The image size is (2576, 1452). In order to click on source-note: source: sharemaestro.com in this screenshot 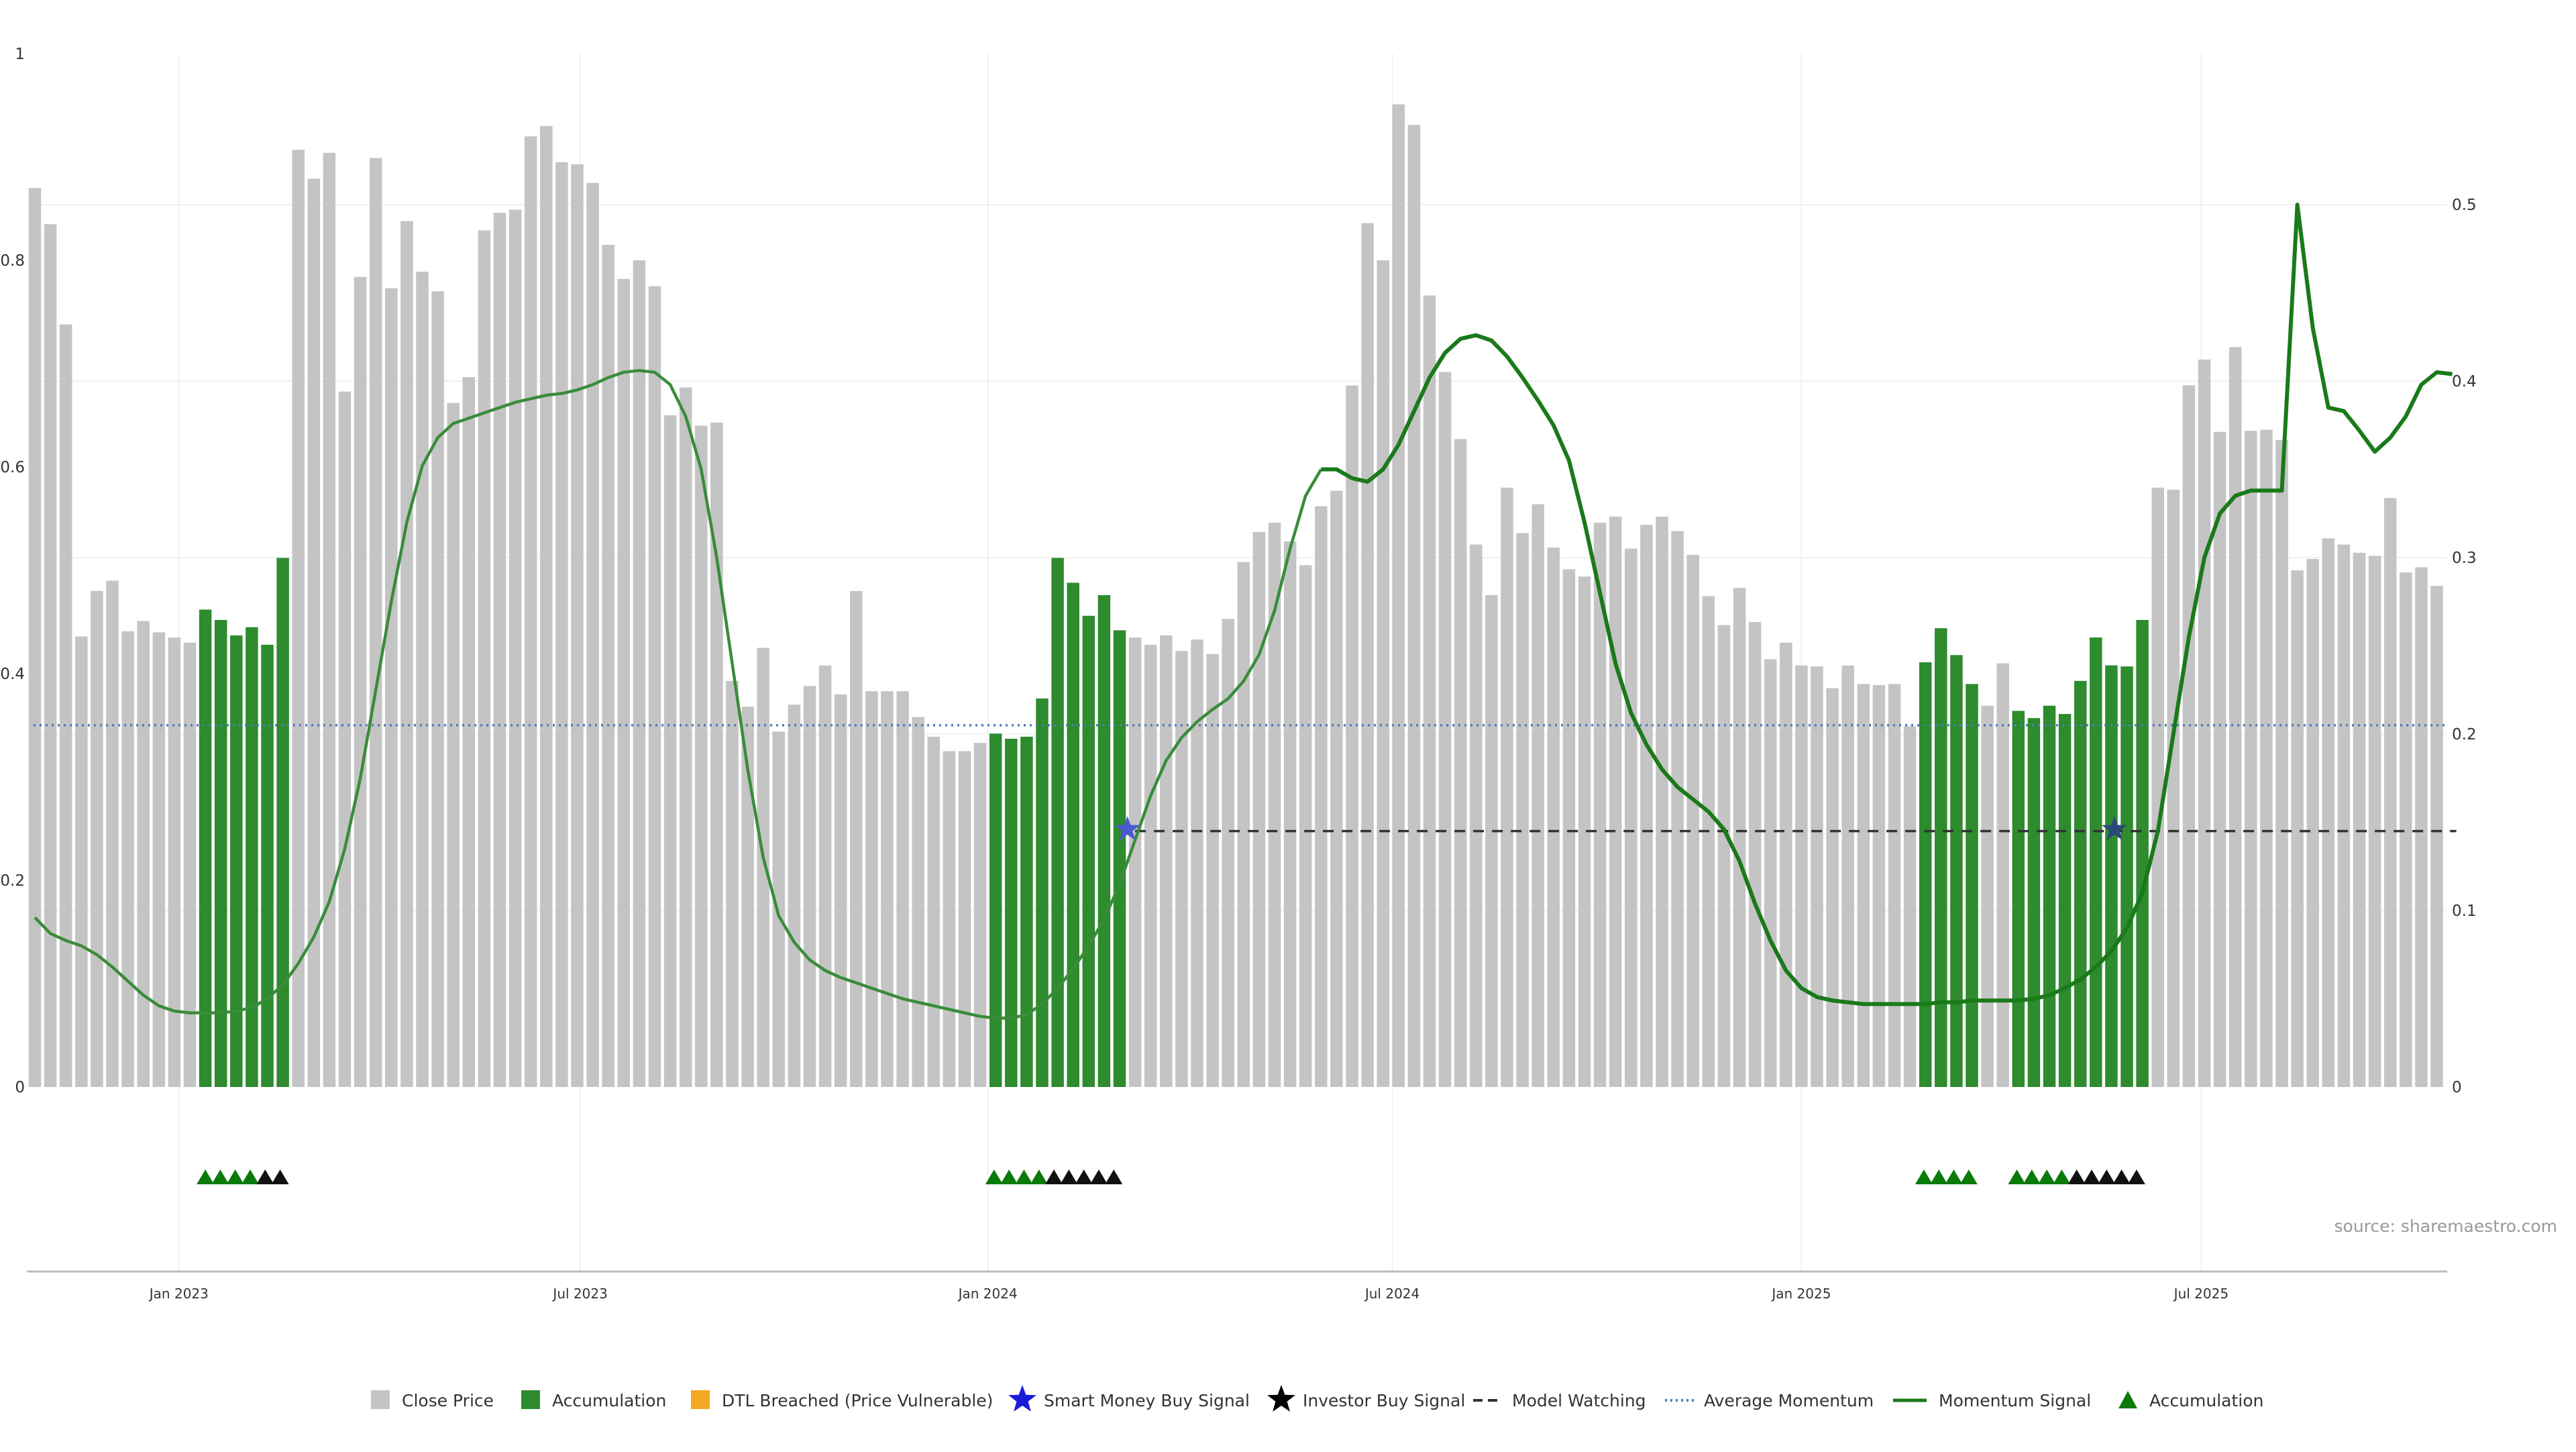, I will do `click(2446, 1226)`.